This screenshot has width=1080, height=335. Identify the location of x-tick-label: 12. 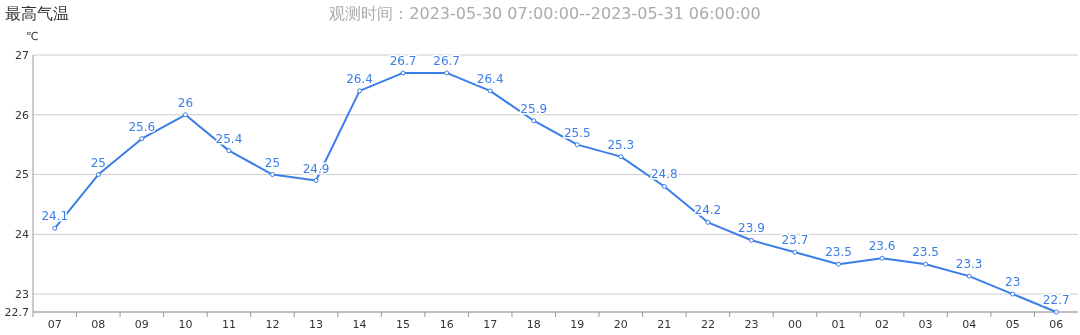
(272, 324).